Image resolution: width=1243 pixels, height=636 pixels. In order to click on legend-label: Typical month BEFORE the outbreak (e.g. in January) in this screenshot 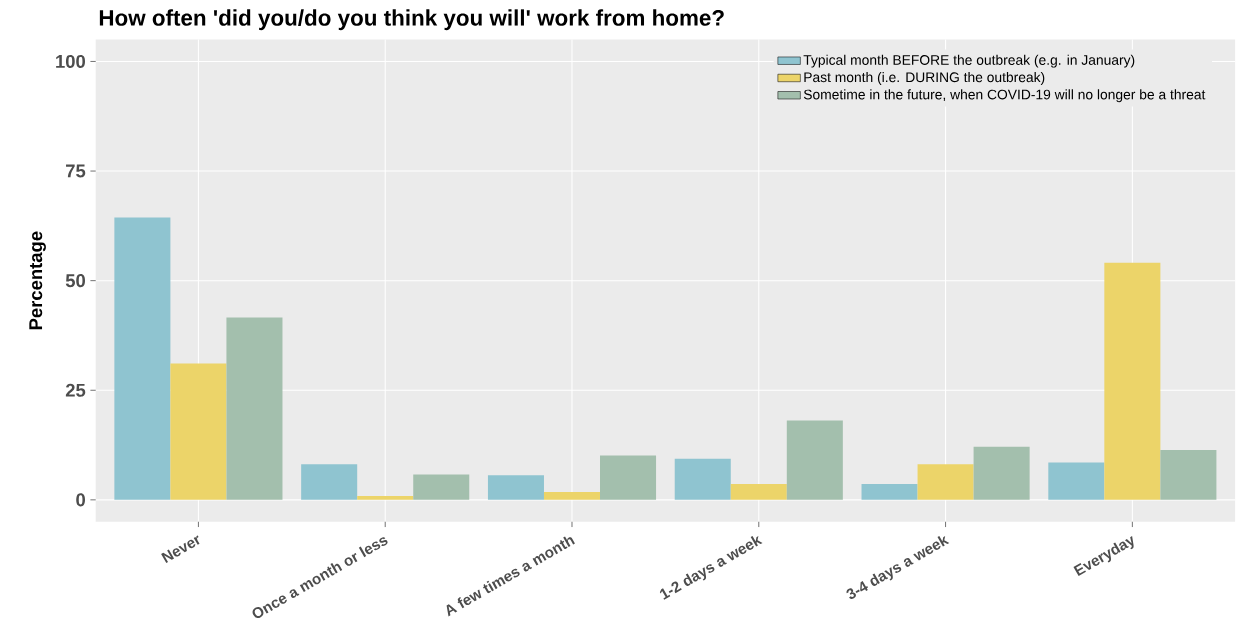, I will do `click(969, 61)`.